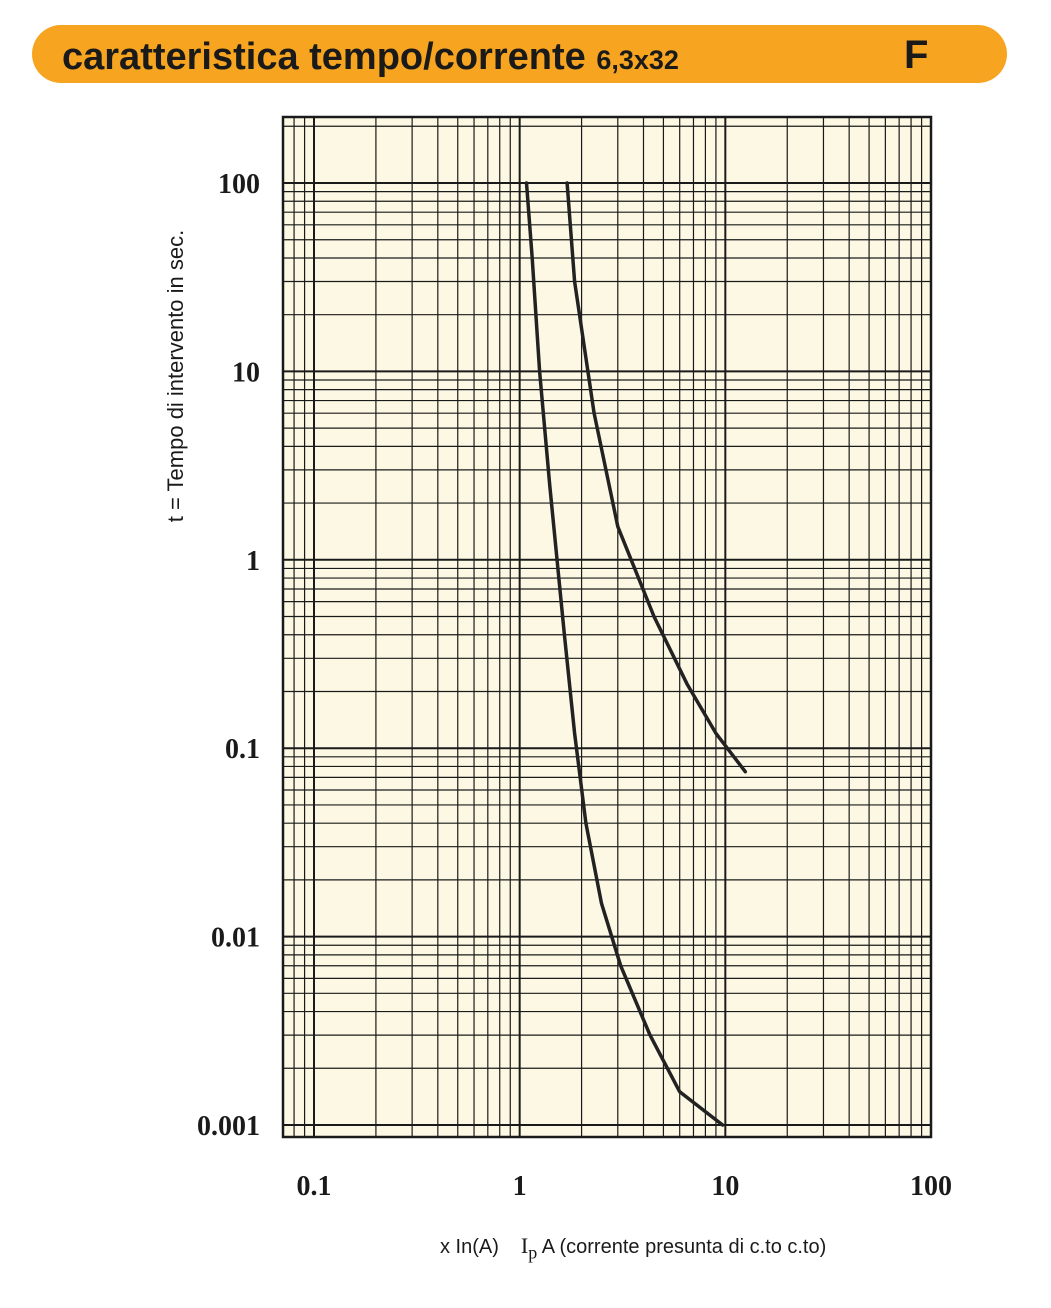 The image size is (1051, 1308). What do you see at coordinates (931, 1186) in the screenshot?
I see `x-tick-label: 100` at bounding box center [931, 1186].